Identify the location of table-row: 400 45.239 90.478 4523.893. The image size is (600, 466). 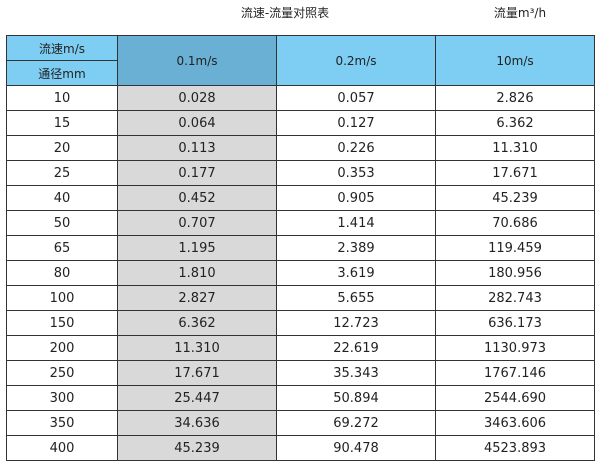
(300, 448).